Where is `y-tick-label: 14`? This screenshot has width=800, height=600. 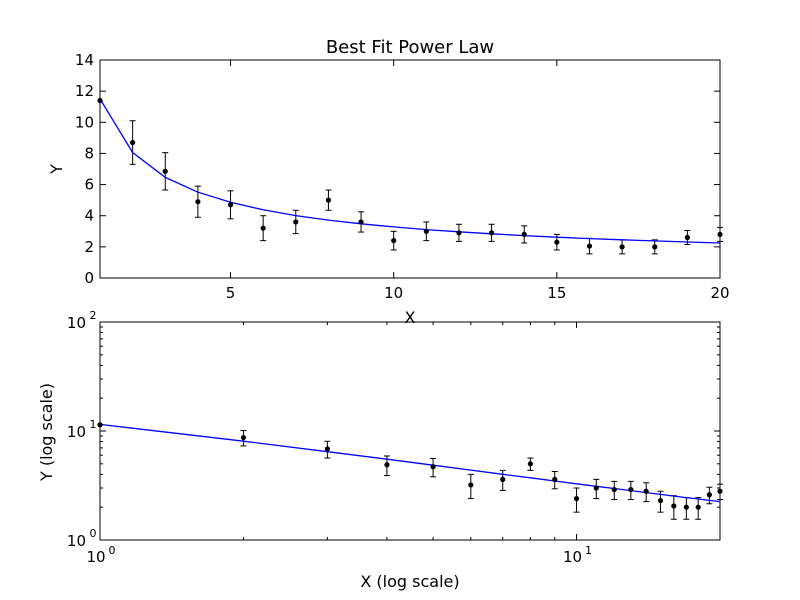
y-tick-label: 14 is located at coordinates (84, 60).